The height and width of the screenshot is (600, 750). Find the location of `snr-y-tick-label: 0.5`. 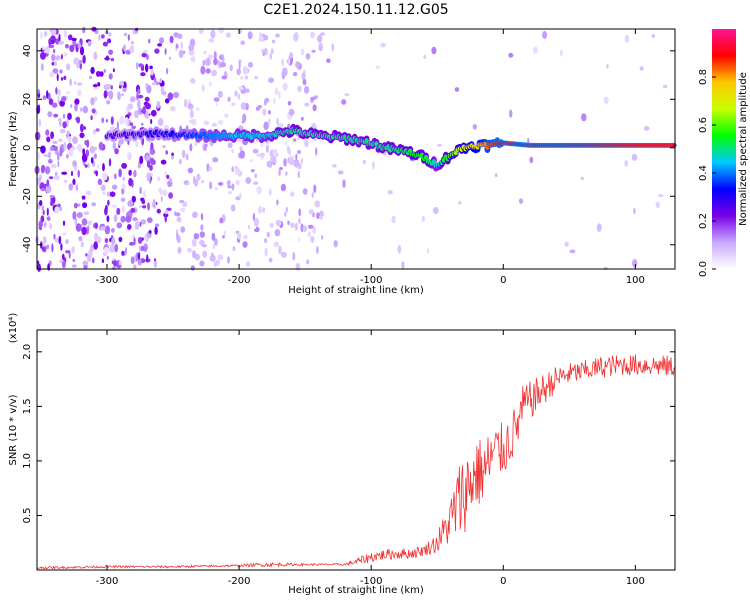

snr-y-tick-label: 0.5 is located at coordinates (27, 516).